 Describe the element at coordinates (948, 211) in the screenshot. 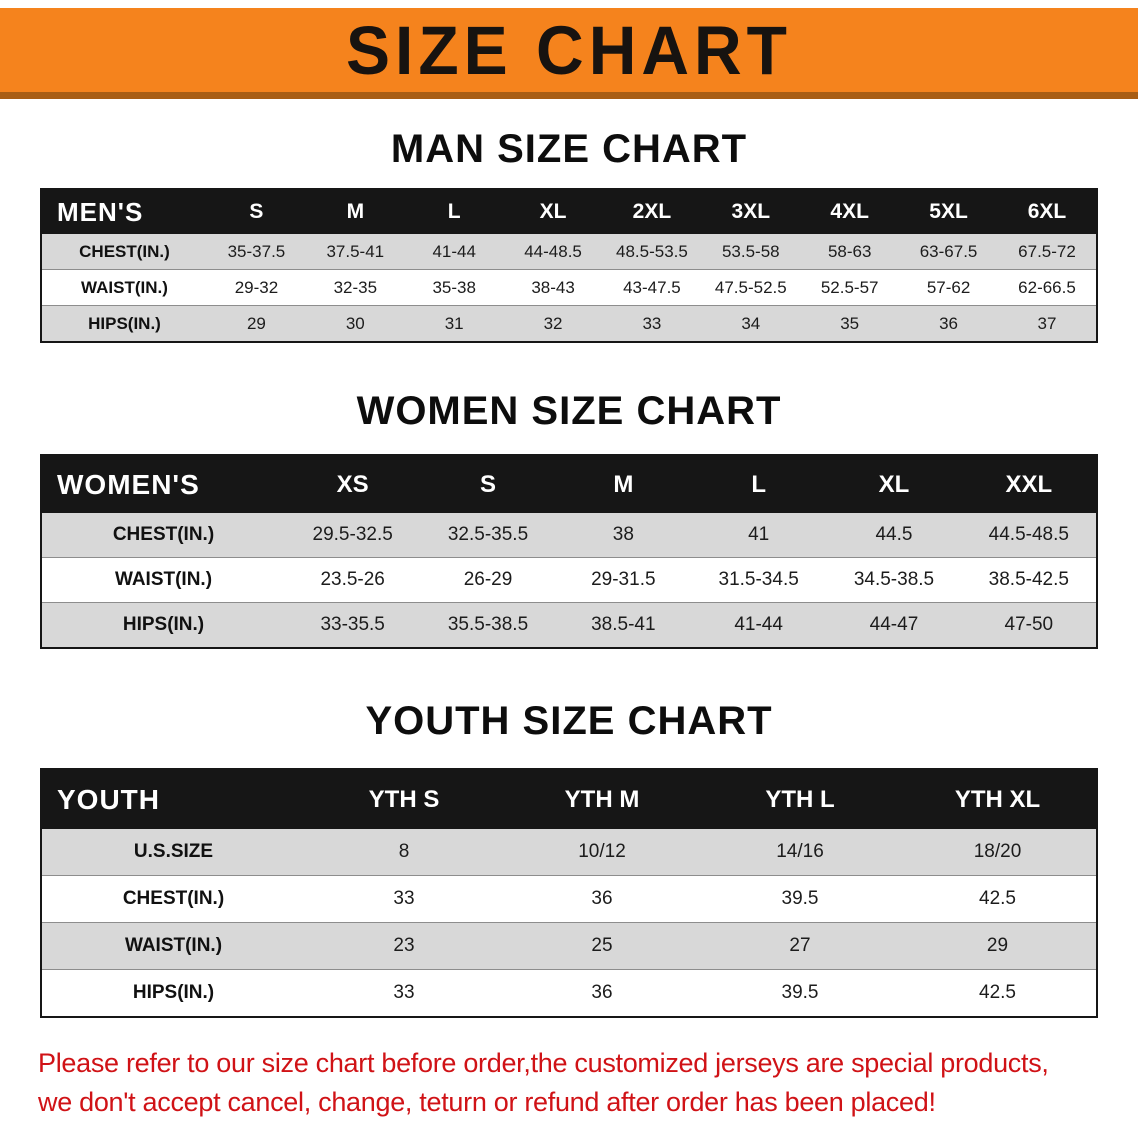

I see `size-column-header: 5XL` at that location.